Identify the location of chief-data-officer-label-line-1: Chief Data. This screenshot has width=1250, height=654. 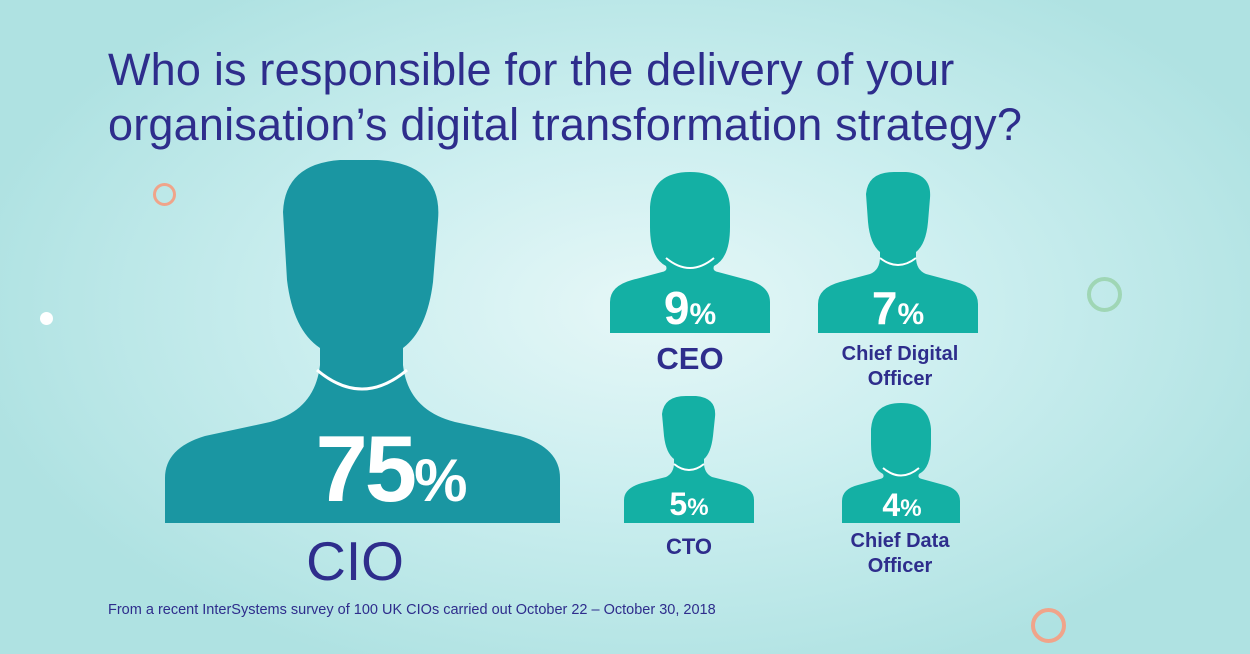
(900, 541).